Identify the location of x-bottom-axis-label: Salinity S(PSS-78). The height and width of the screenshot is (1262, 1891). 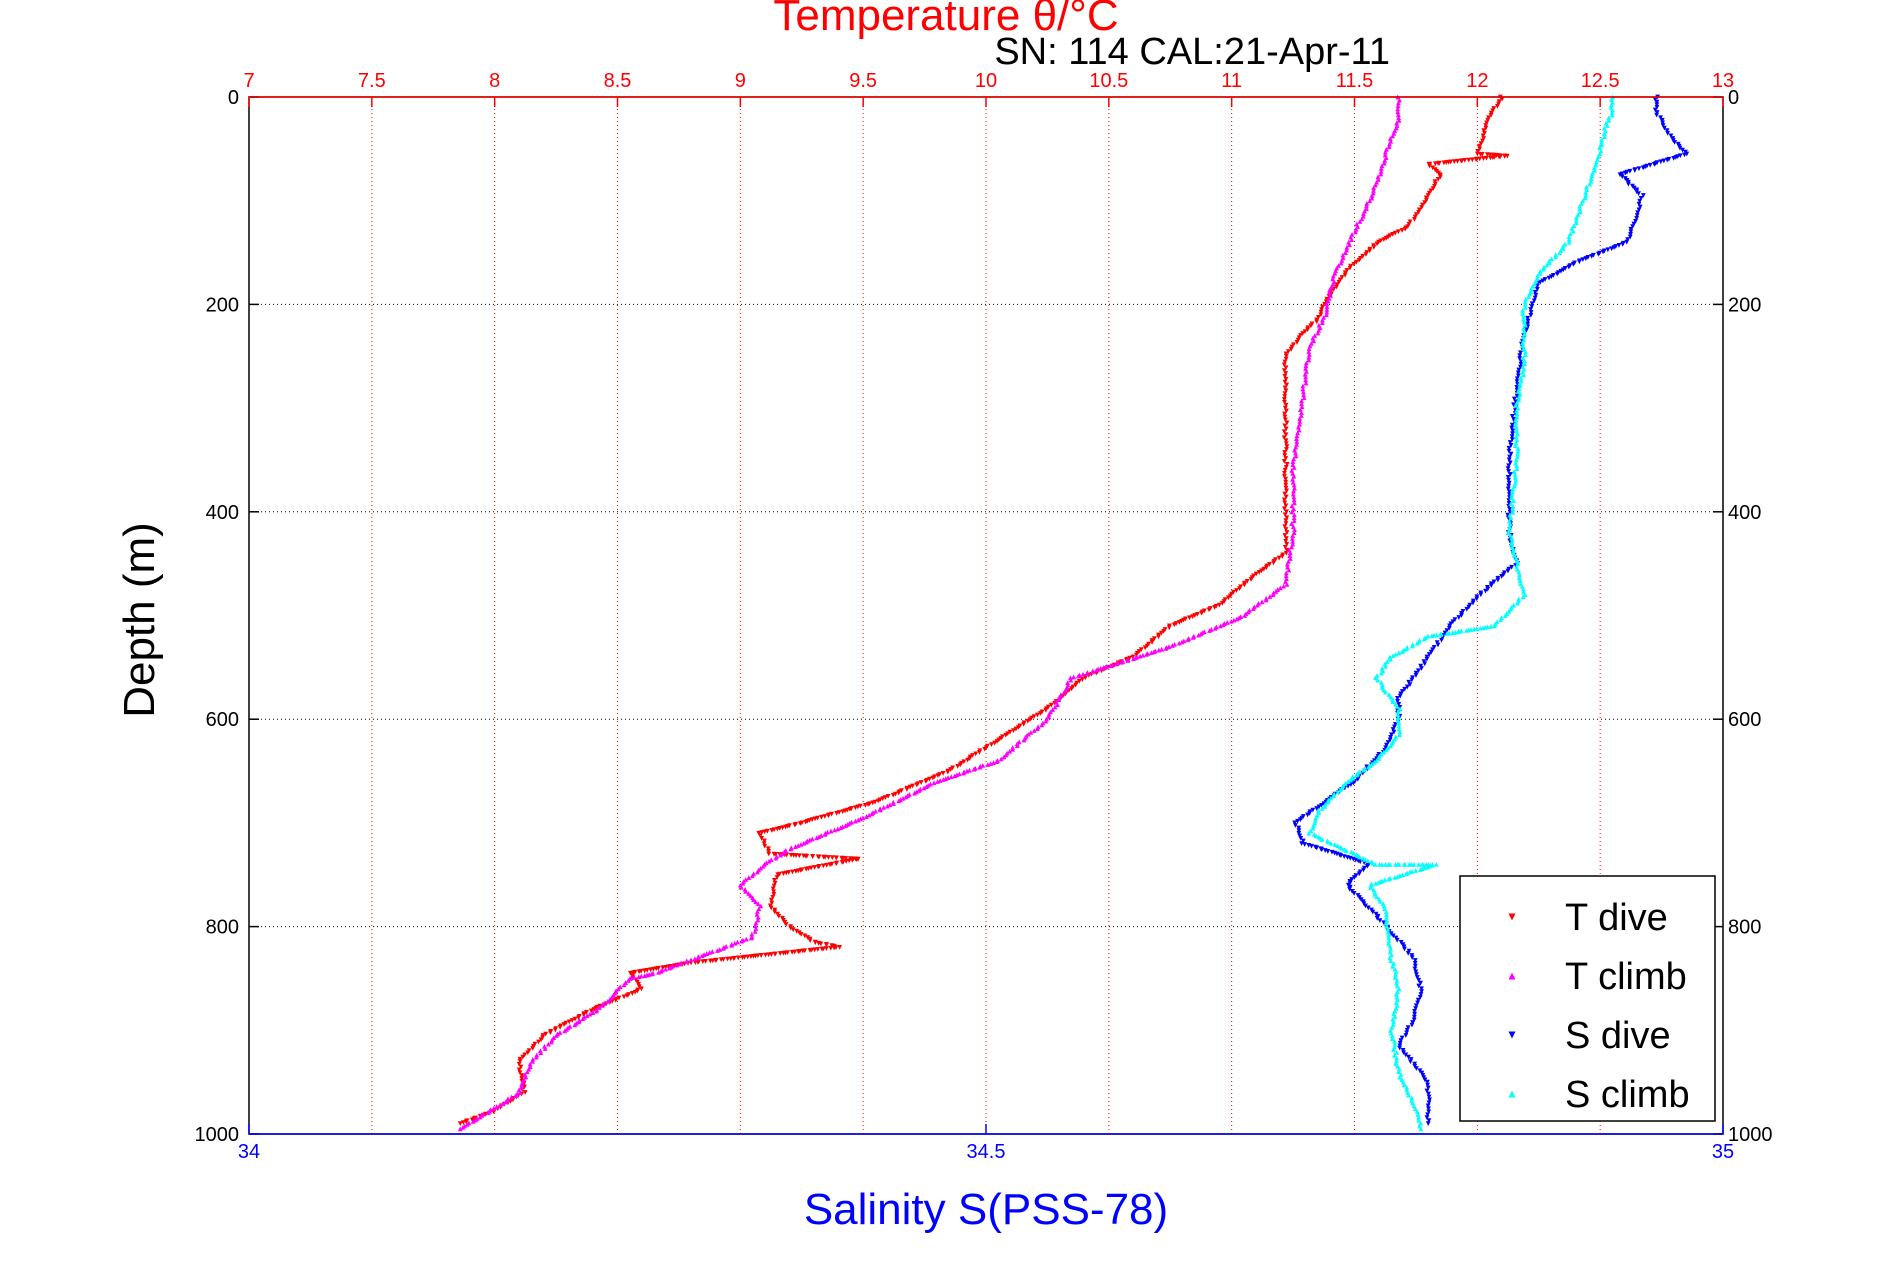
(986, 1209).